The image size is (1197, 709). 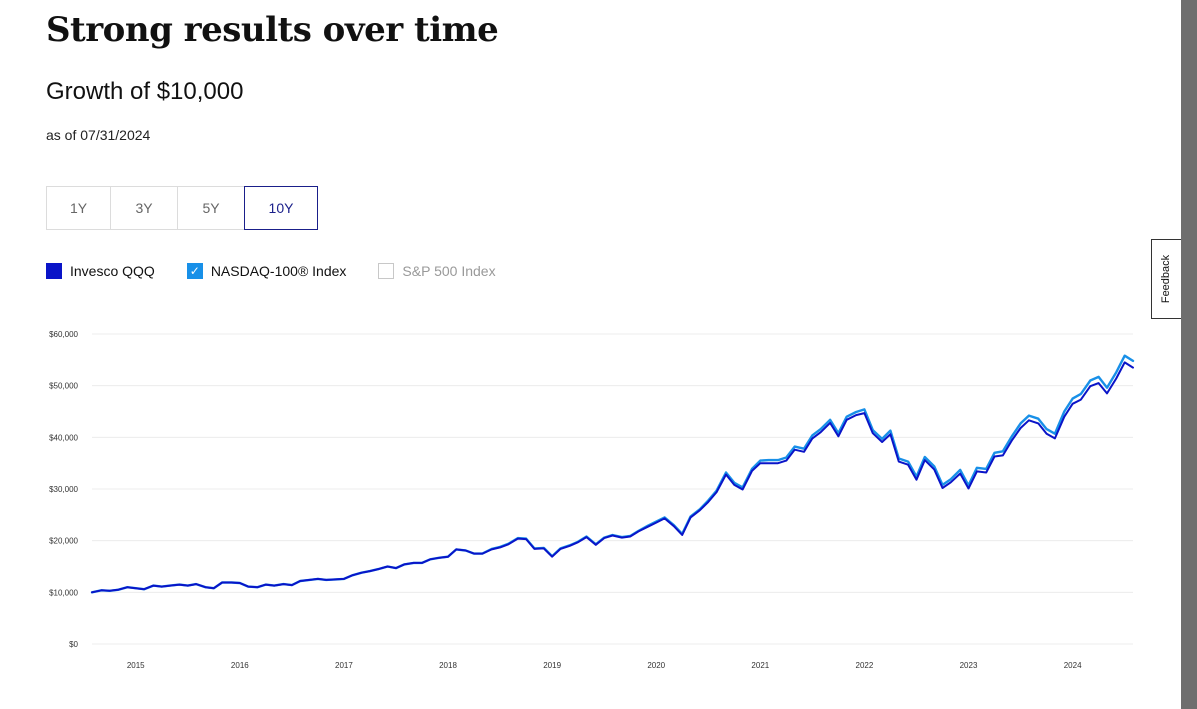 What do you see at coordinates (54, 271) in the screenshot?
I see `filled-square-icon` at bounding box center [54, 271].